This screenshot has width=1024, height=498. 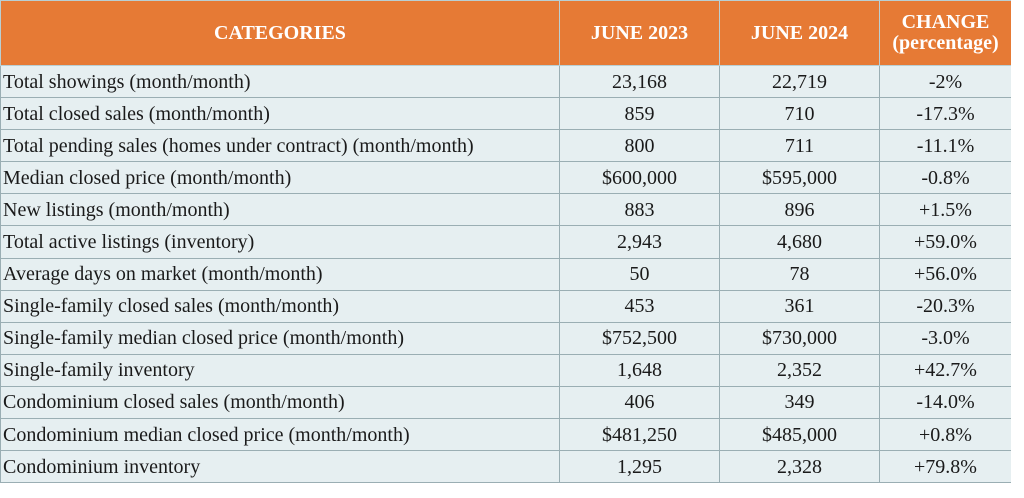 What do you see at coordinates (639, 338) in the screenshot?
I see `june-2023-cell: $752,500` at bounding box center [639, 338].